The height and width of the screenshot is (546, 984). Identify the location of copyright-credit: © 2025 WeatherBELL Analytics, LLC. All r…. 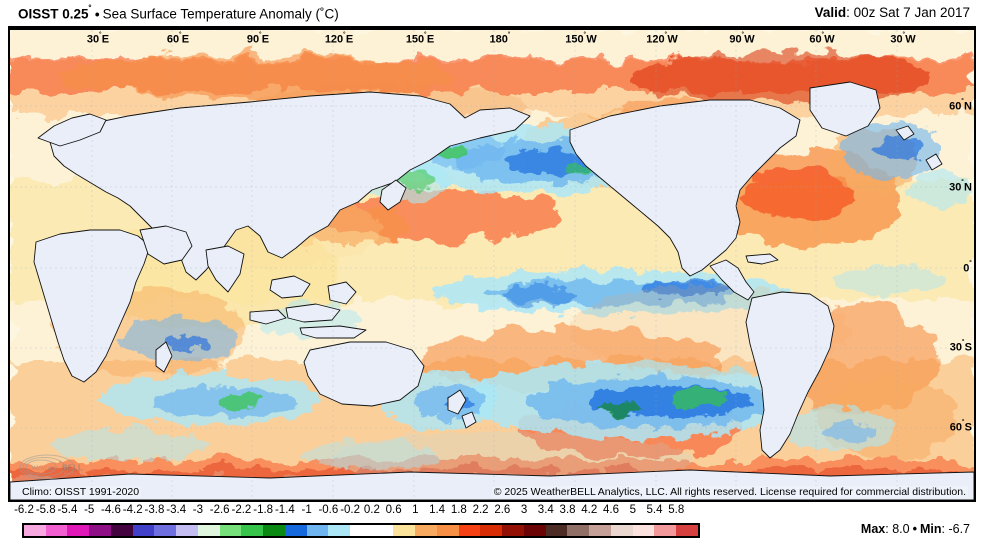
(729, 492).